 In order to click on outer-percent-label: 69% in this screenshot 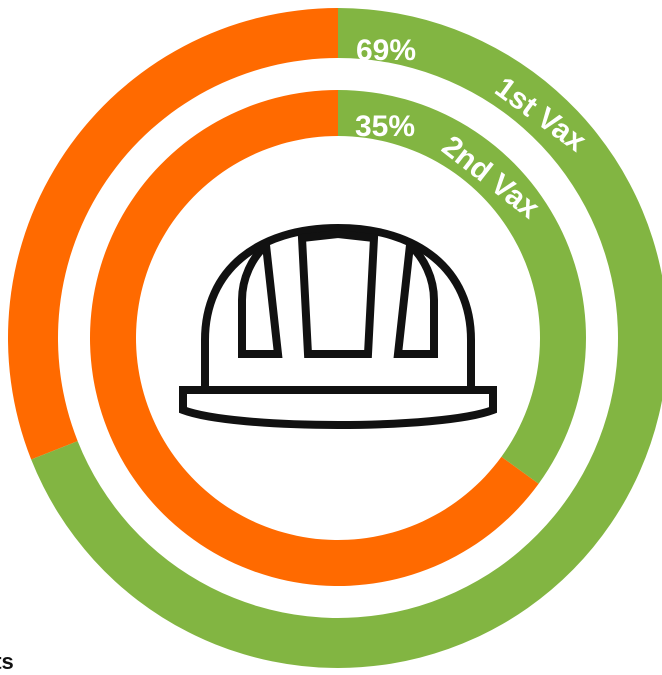, I will do `click(386, 50)`.